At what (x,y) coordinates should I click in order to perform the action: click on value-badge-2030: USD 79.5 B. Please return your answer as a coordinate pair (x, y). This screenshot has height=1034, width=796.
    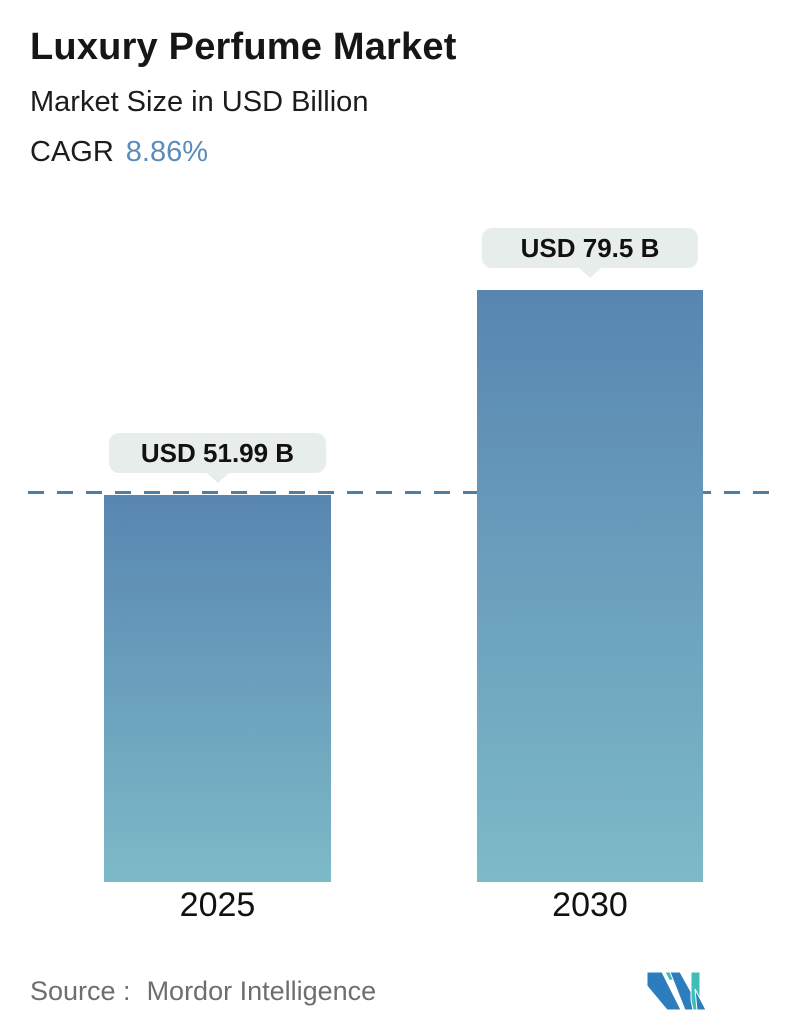
    Looking at the image, I should click on (590, 248).